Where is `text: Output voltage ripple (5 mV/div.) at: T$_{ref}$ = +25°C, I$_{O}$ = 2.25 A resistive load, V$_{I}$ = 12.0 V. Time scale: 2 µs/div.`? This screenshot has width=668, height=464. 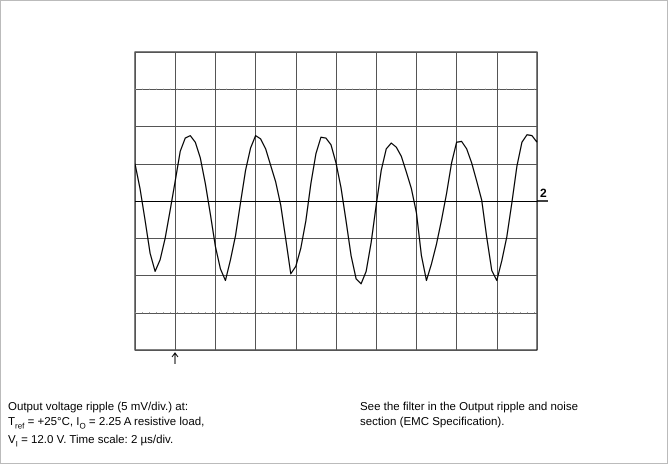 text: Output voltage ripple (5 mV/div.) at: T$_{ref}$ = +25°C, I$_{O}$ = 2.25 A resistive load, V$_{I}$ = 12.0 V. Time scale: 2 µs/div. is located at coordinates (106, 425).